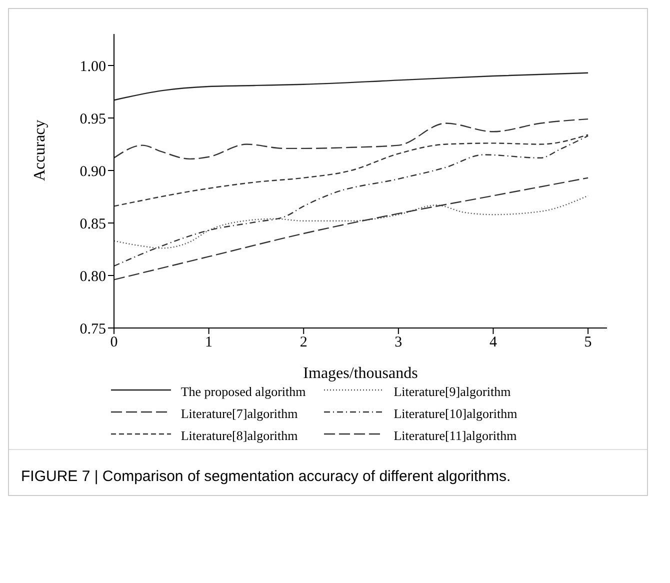  I want to click on legend-label: The proposed algorithm, so click(243, 392).